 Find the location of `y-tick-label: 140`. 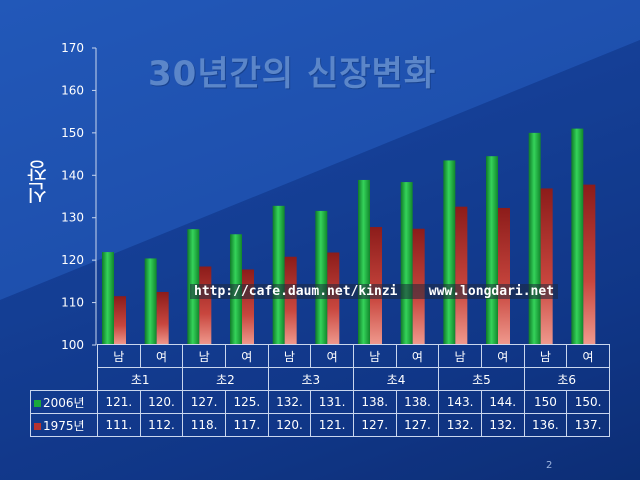

y-tick-label: 140 is located at coordinates (72, 175).